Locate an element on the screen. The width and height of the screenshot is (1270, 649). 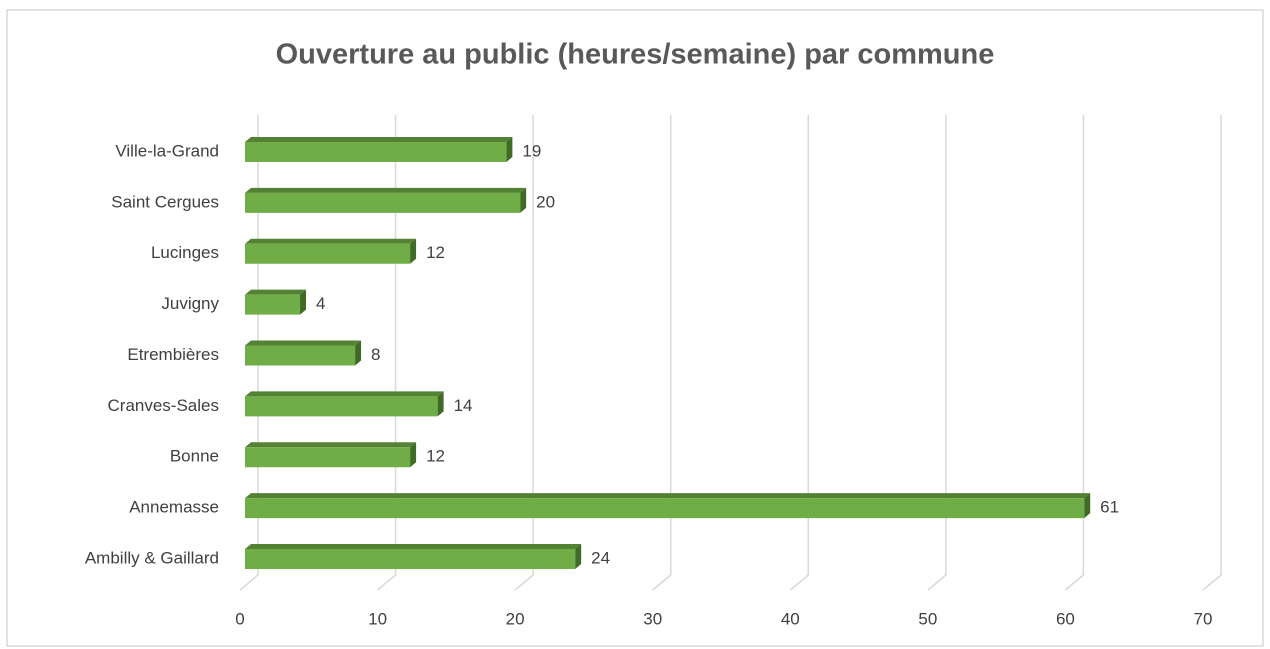
y-tick-label: Cranves-Sales is located at coordinates (164, 405).